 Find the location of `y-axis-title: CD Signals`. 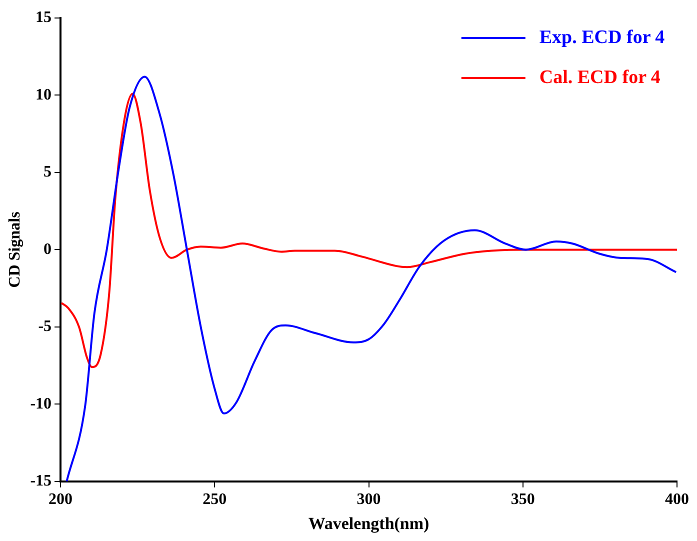

y-axis-title: CD Signals is located at coordinates (15, 250).